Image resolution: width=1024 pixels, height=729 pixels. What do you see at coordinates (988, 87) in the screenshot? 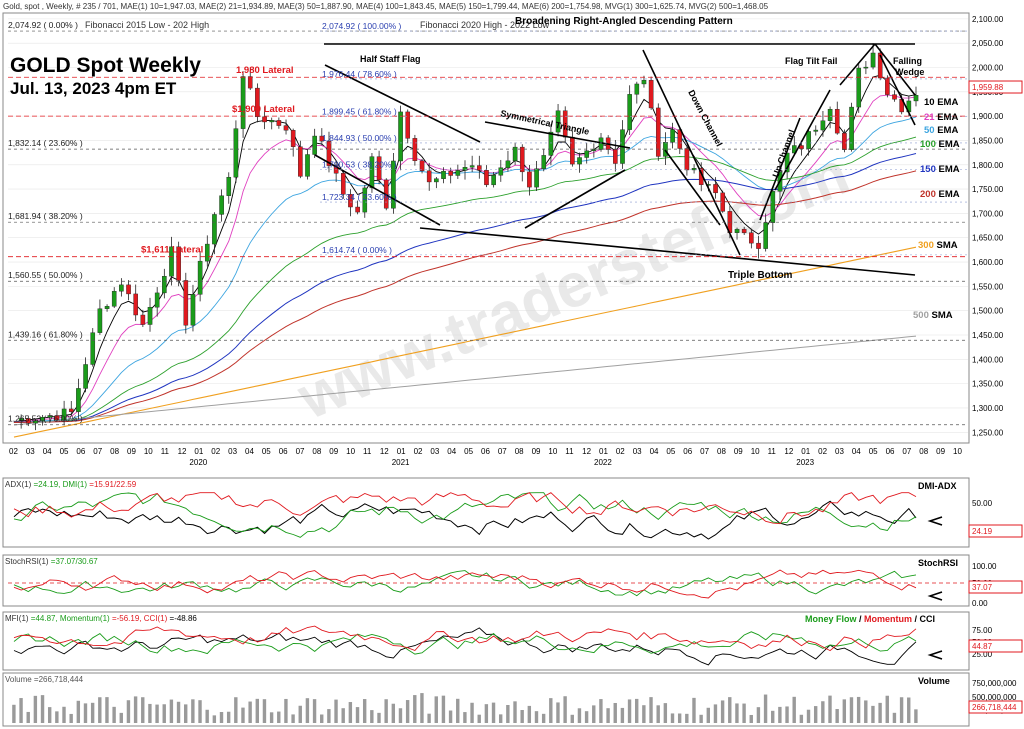
I see `price-tag-label: 1,959.88` at bounding box center [988, 87].